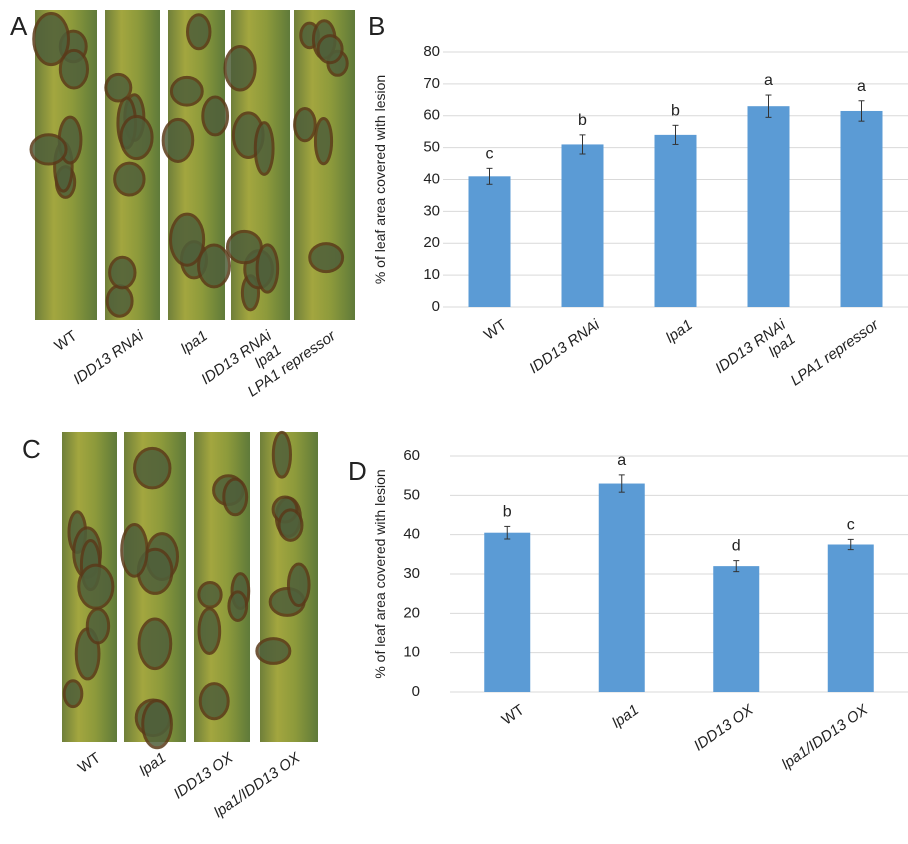 The width and height of the screenshot is (908, 844). I want to click on panel-label: C, so click(31, 449).